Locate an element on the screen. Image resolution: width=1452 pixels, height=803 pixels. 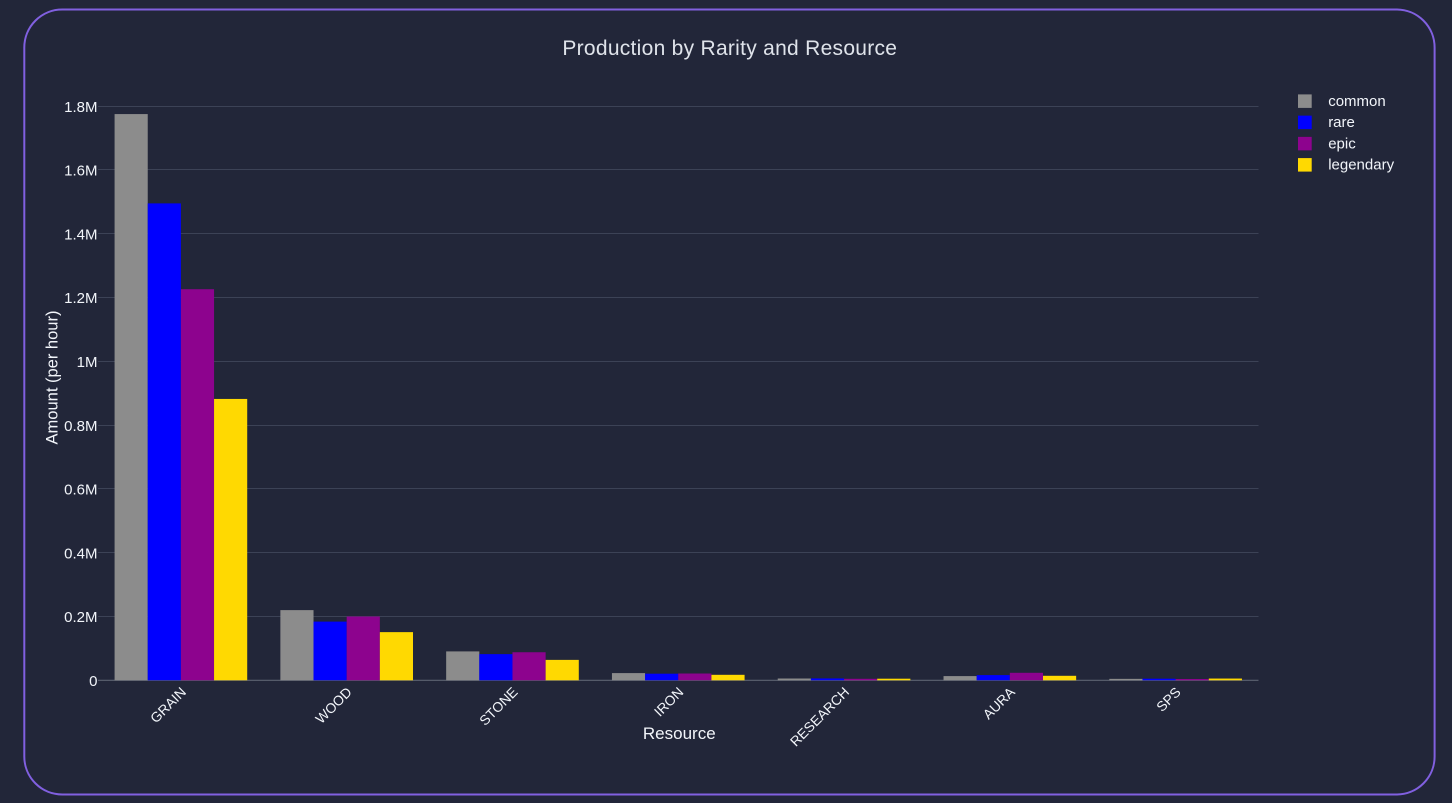
svg-text: 1.6M is located at coordinates (80, 171).